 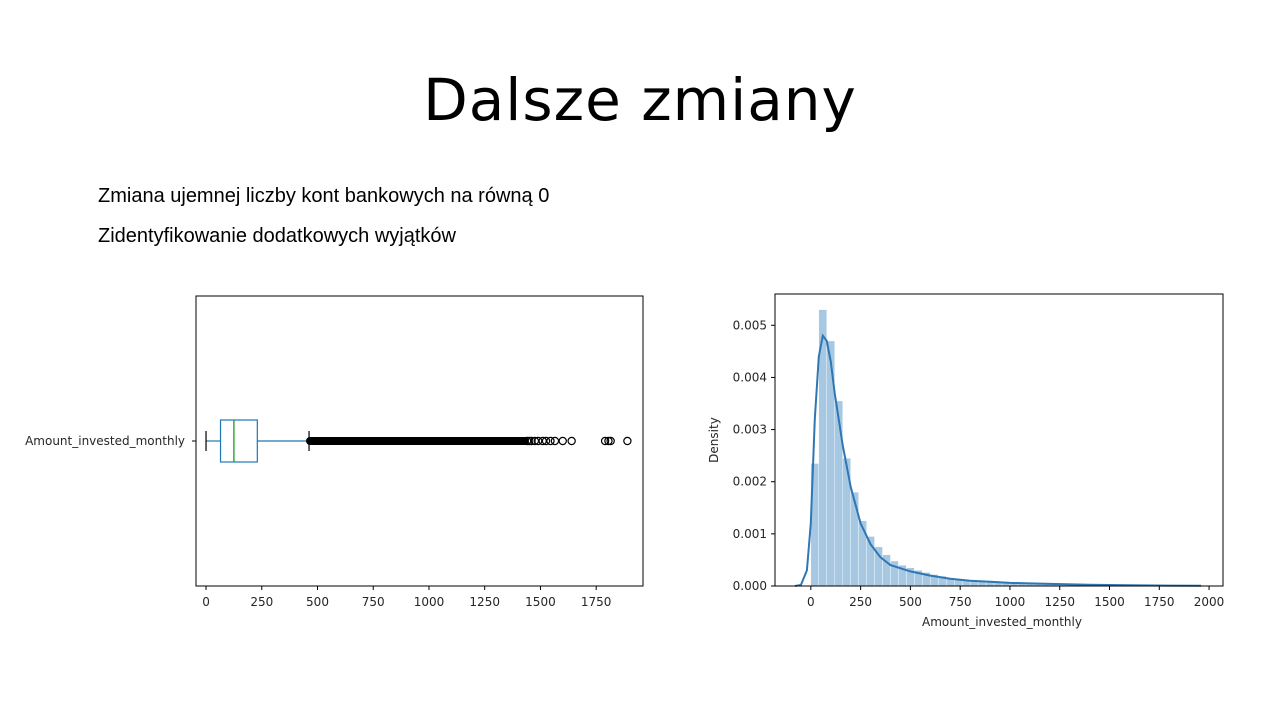 What do you see at coordinates (1159, 602) in the screenshot?
I see `density-xtick-label: 1750` at bounding box center [1159, 602].